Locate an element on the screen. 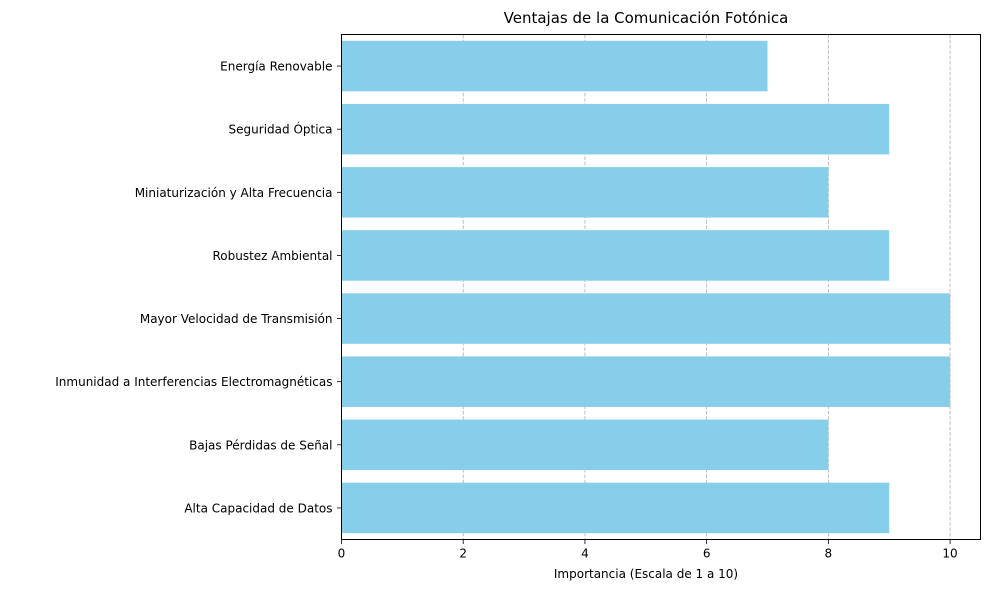 The image size is (989, 590). chart-title: Ventajas de la Comunicación Fotónica is located at coordinates (646, 18).